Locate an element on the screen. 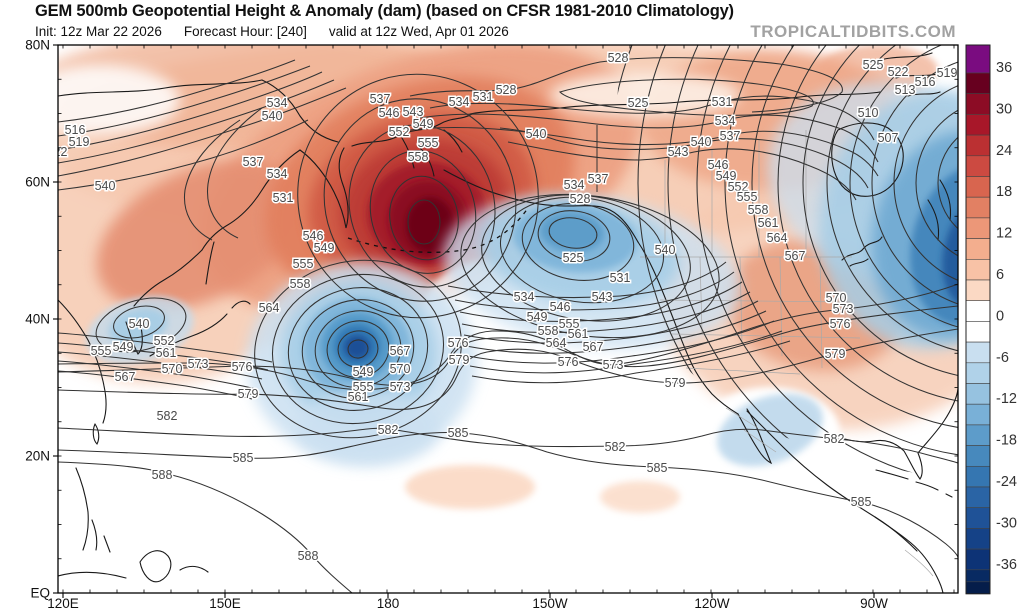  colorbar-tick-label: 12 is located at coordinates (1004, 234).